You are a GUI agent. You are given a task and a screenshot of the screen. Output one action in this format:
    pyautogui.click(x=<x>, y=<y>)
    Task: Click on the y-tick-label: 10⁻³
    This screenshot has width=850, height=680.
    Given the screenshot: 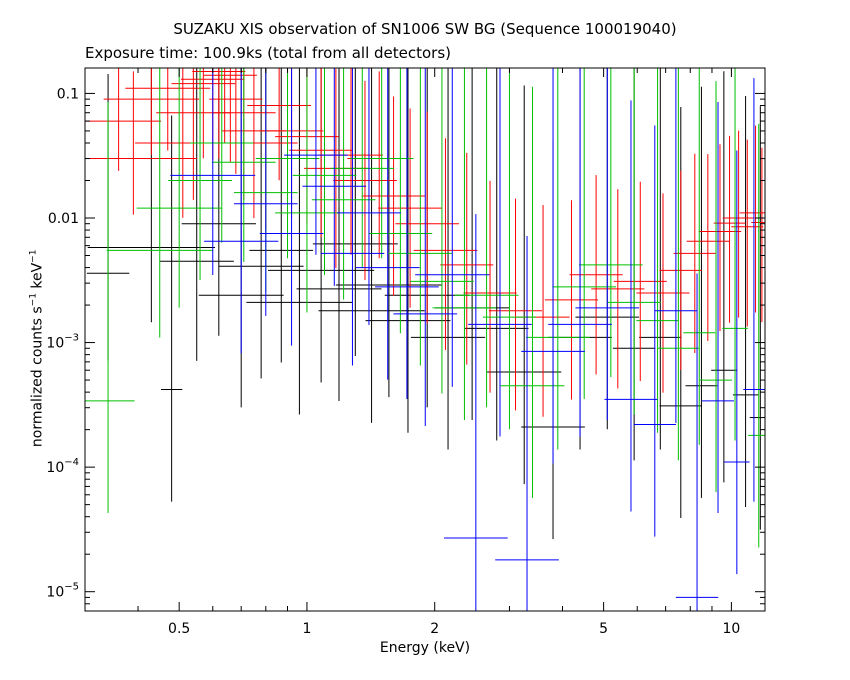 What is the action you would take?
    pyautogui.click(x=62, y=342)
    